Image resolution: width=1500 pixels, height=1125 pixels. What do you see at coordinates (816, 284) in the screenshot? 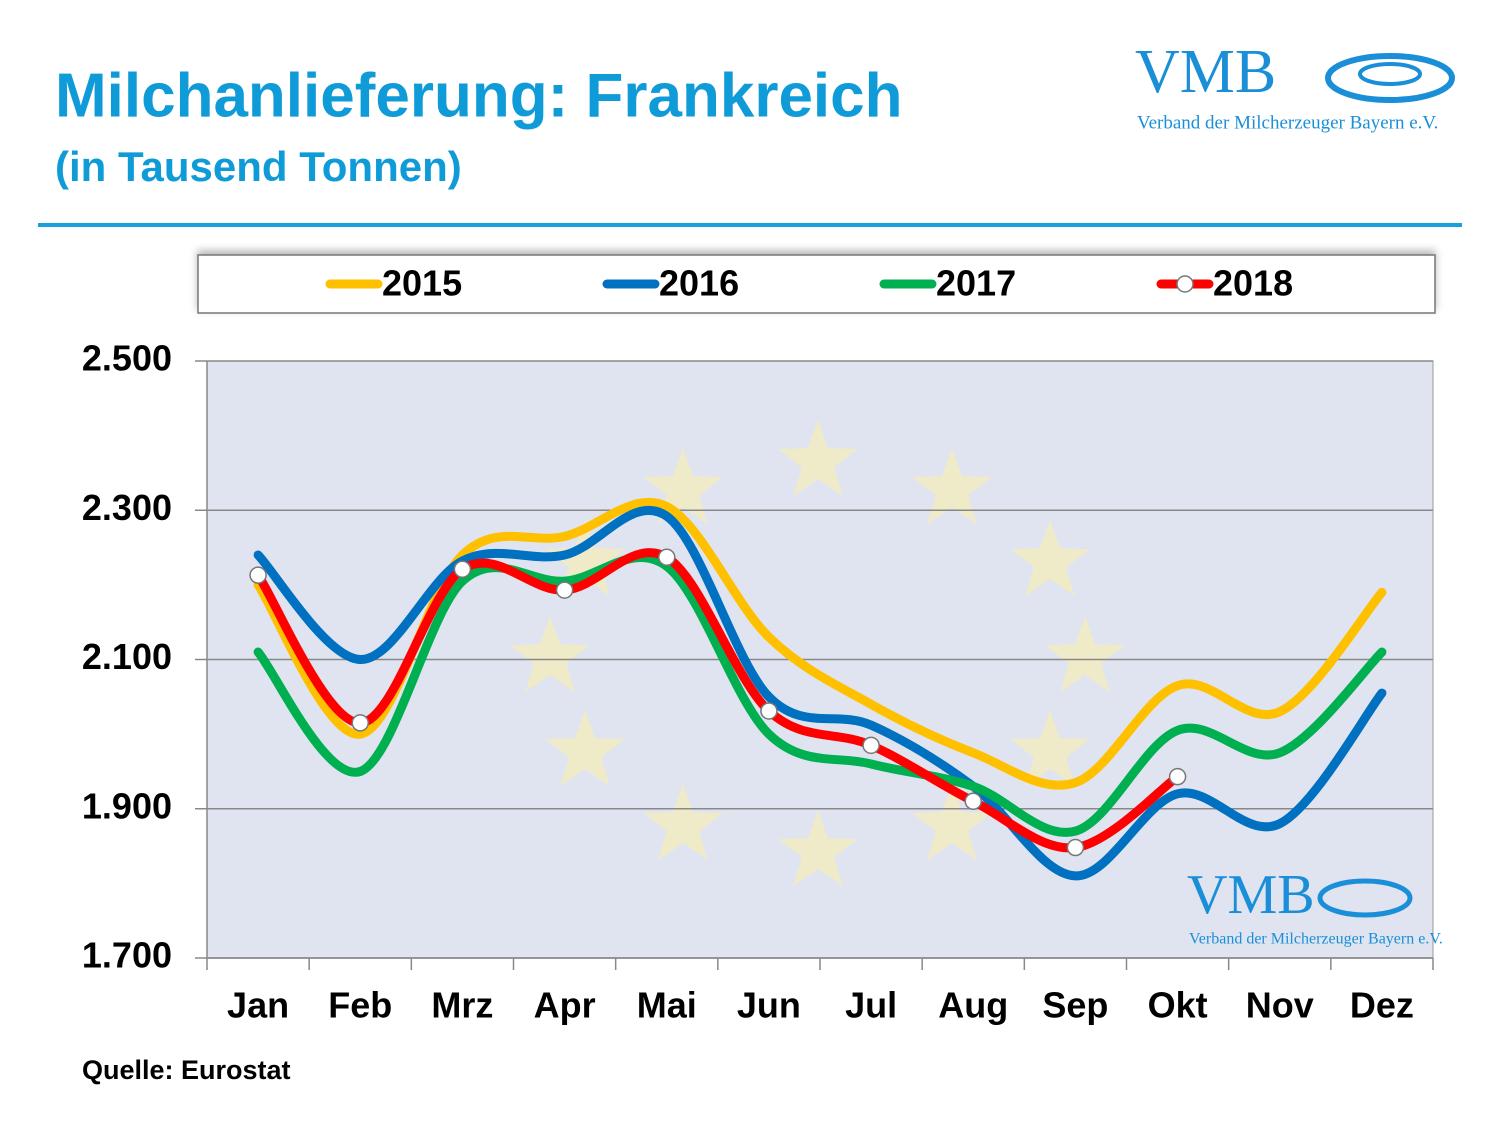
I see `legend-box` at bounding box center [816, 284].